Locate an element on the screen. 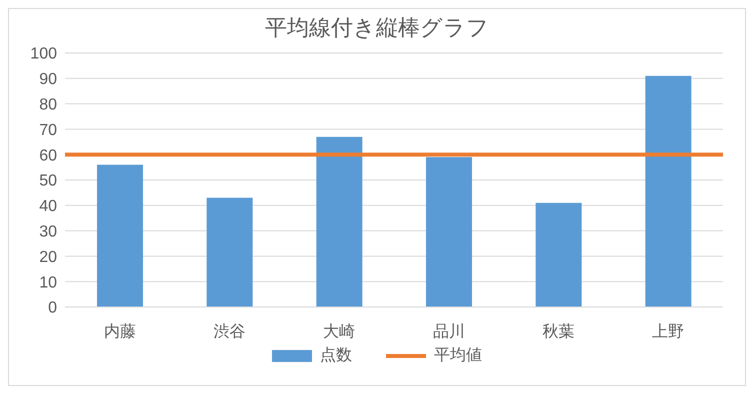  y-tick-label: 10 is located at coordinates (48, 283).